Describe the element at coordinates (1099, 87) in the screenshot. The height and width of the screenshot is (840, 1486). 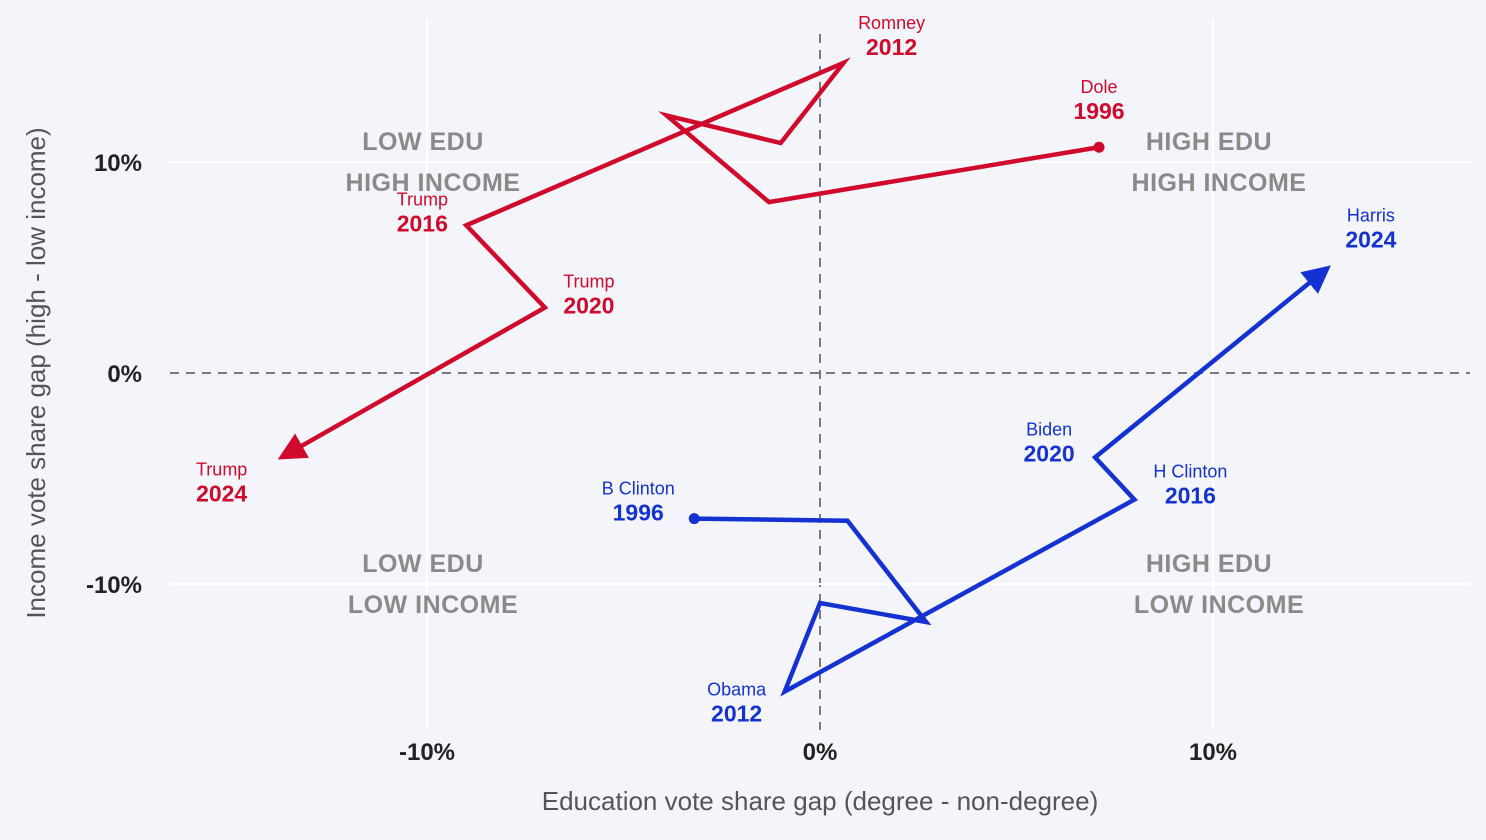
I see `point-label-name: Dole` at that location.